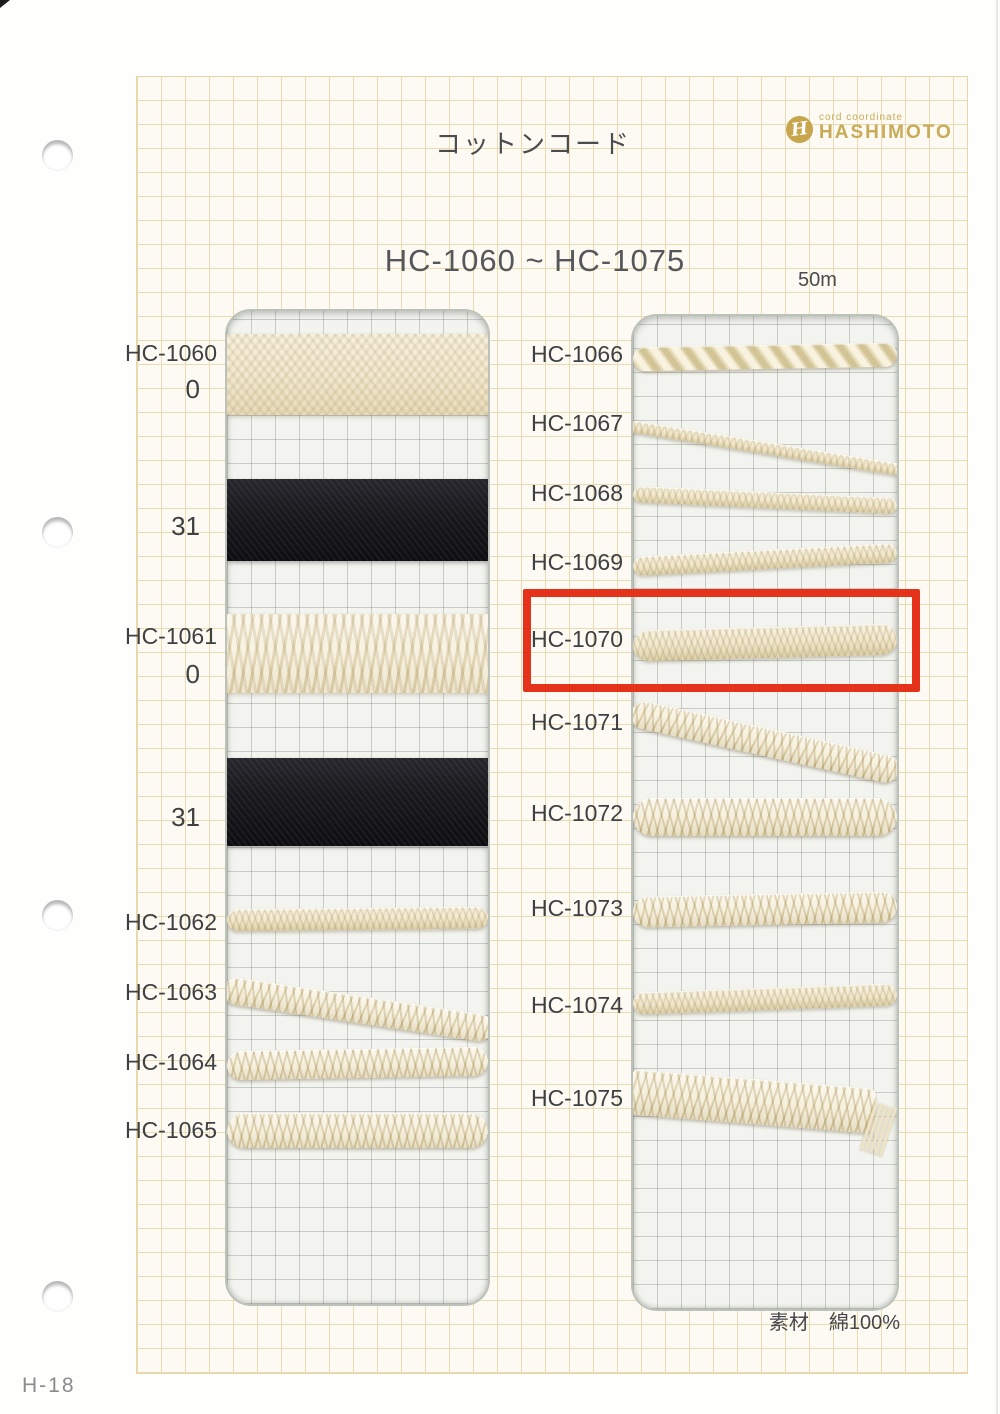  Describe the element at coordinates (576, 722) in the screenshot. I see `code-label-hc-1071: HC-1071` at that location.